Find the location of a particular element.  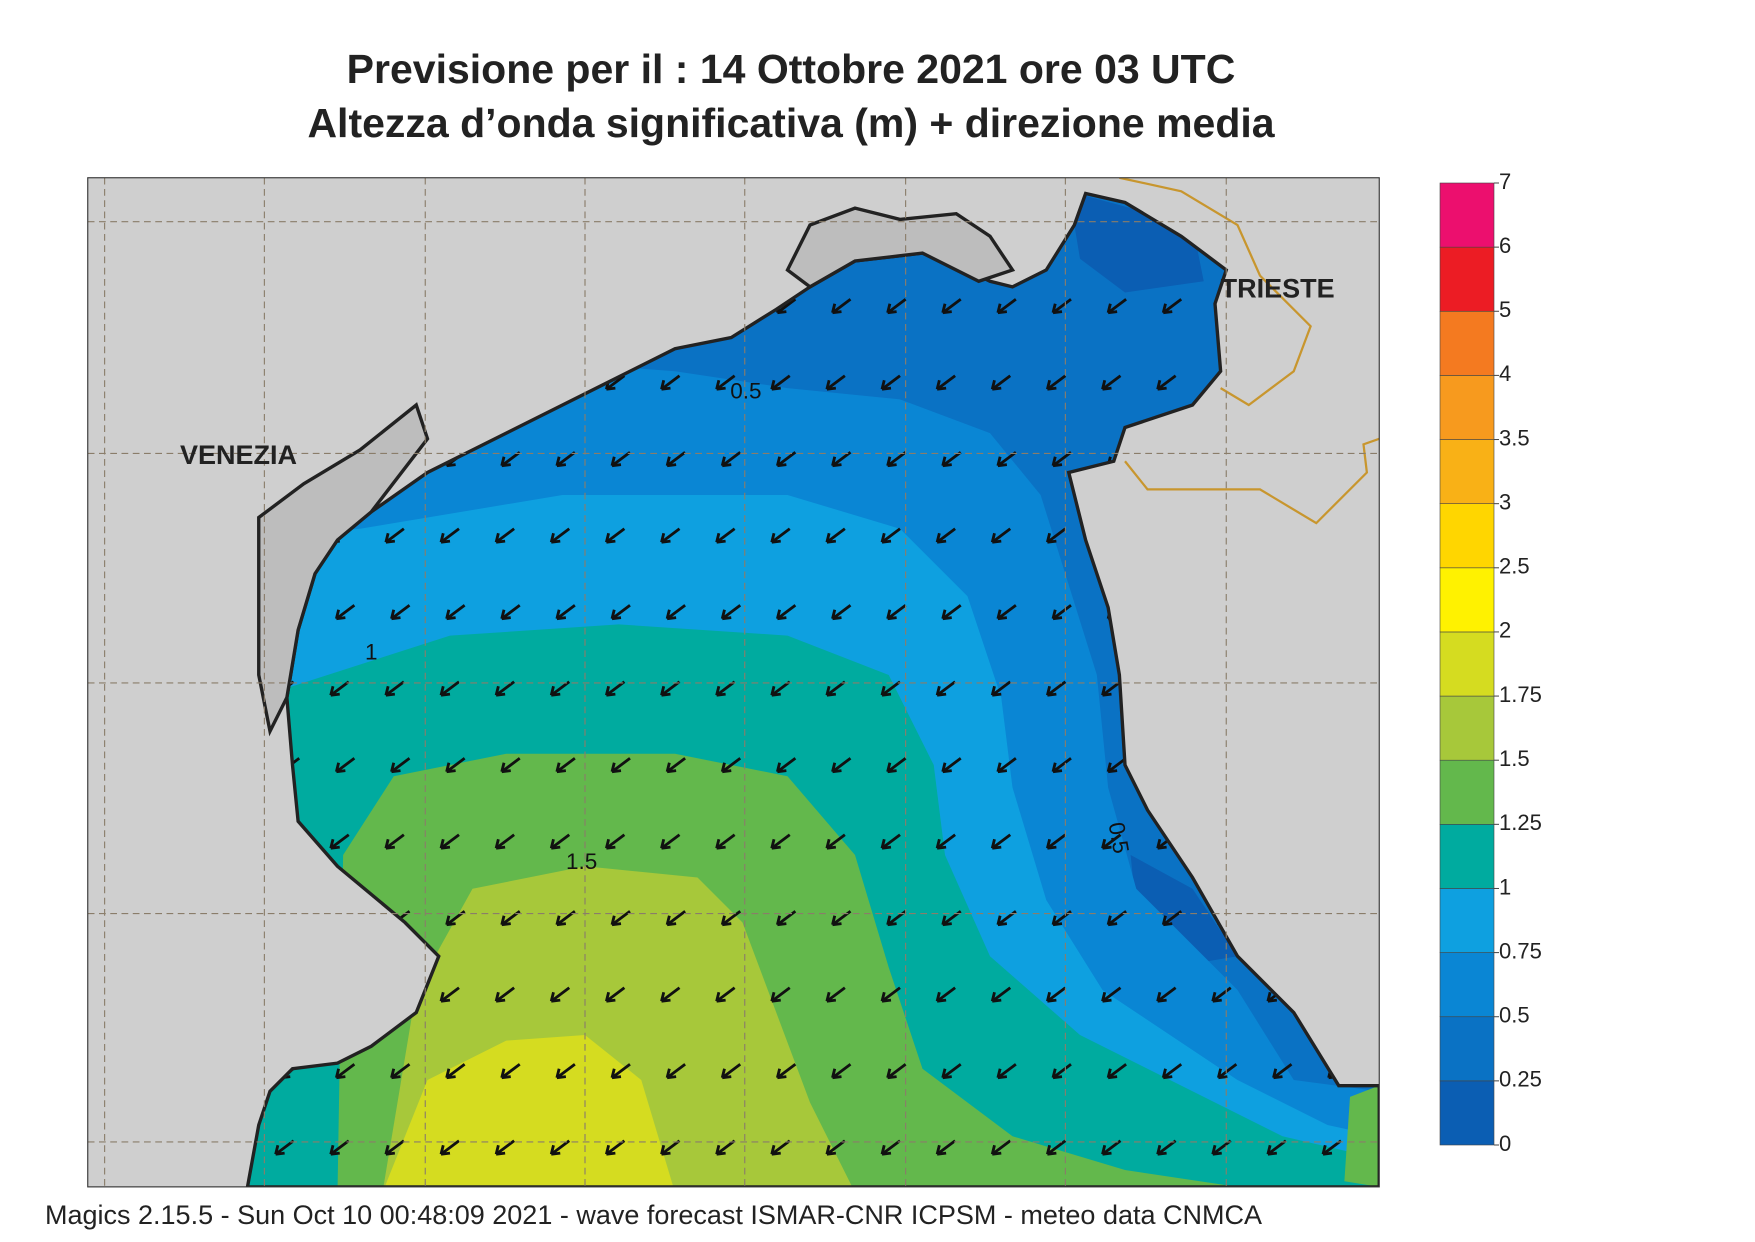

colorbar-label: 7 is located at coordinates (1505, 181).